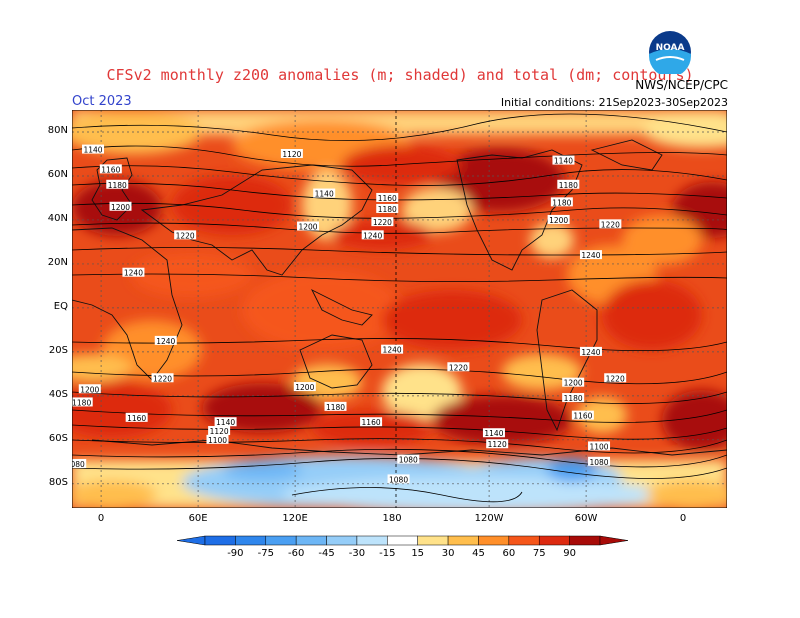 The height and width of the screenshot is (618, 800). I want to click on colorbar-tick-label: 45, so click(478, 553).